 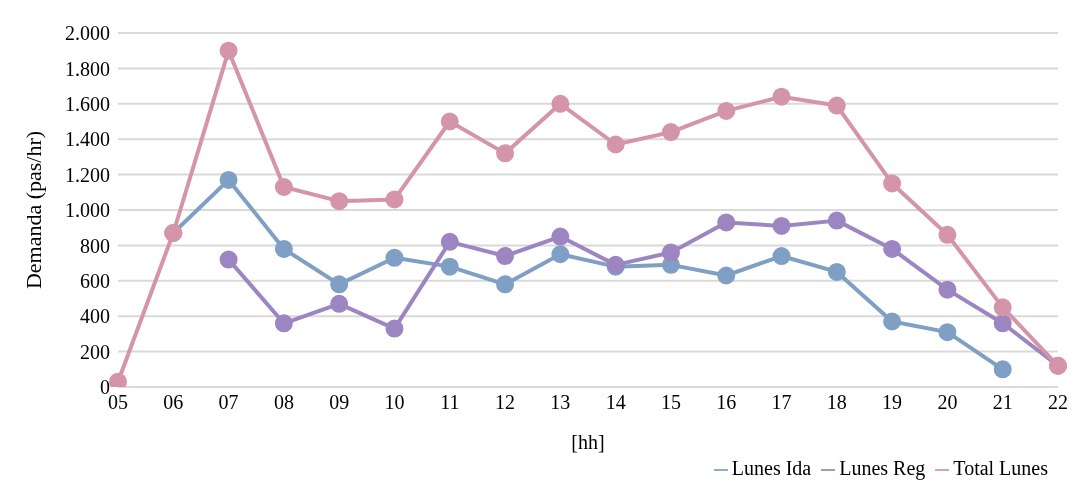 I want to click on x-tick-label: 14, so click(x=615, y=402).